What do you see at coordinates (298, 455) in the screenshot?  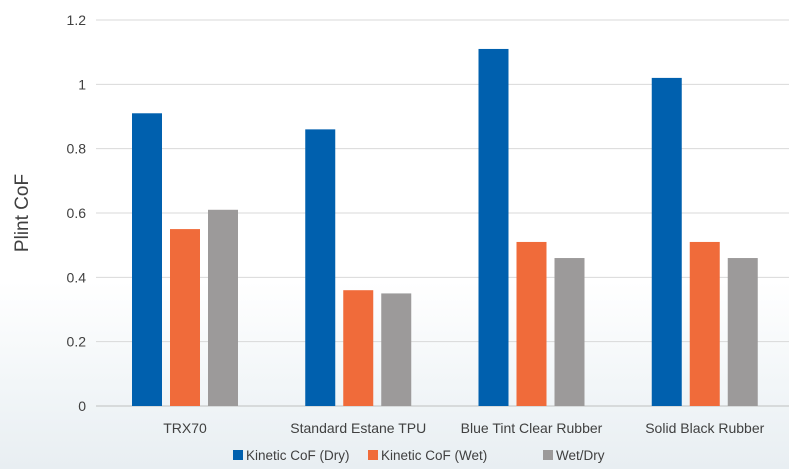 I see `legend-label: Kinetic CoF (Dry)` at bounding box center [298, 455].